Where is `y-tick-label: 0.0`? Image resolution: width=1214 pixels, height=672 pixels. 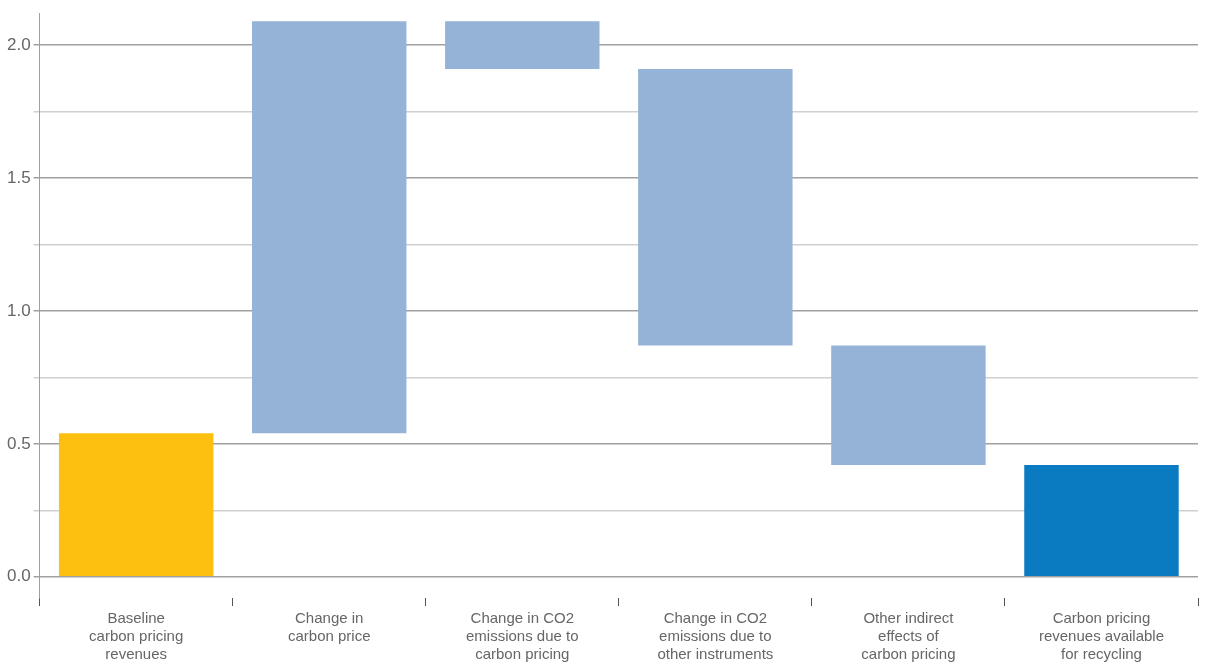
y-tick-label: 0.0 is located at coordinates (18, 576).